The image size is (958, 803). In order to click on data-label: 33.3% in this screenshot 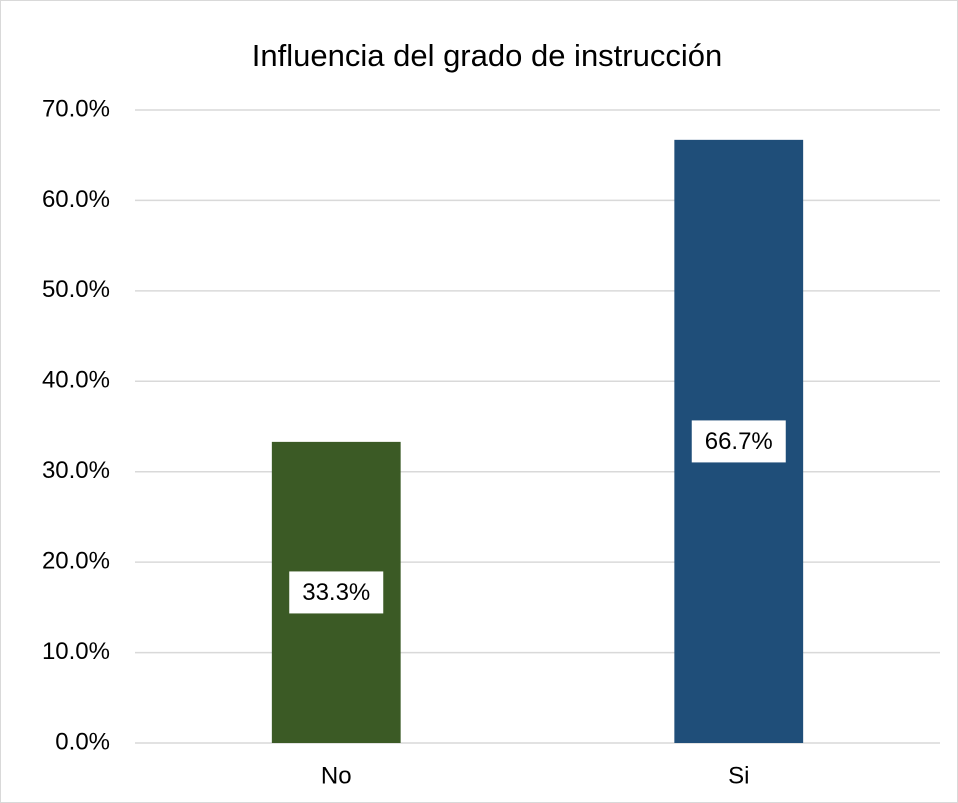, I will do `click(336, 592)`.